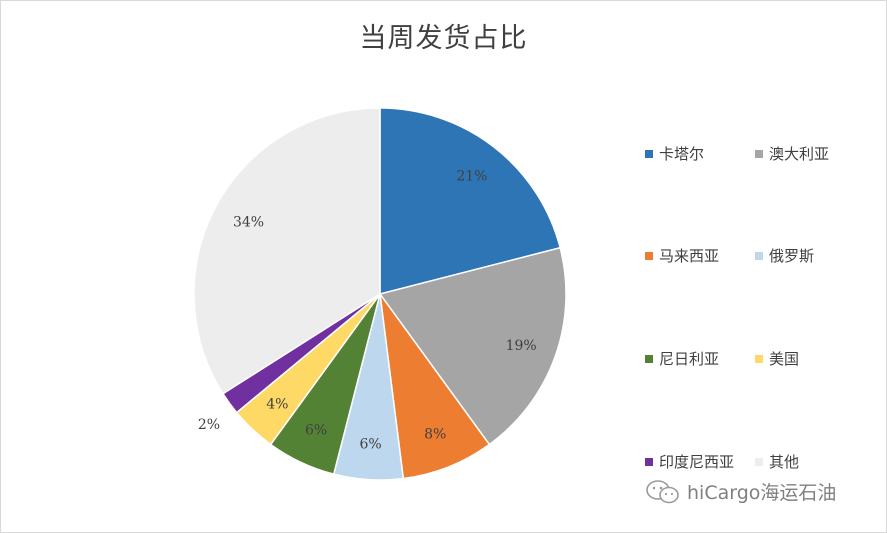 This screenshot has width=887, height=533. Describe the element at coordinates (248, 223) in the screenshot. I see `slice-label-7: 34%` at that location.